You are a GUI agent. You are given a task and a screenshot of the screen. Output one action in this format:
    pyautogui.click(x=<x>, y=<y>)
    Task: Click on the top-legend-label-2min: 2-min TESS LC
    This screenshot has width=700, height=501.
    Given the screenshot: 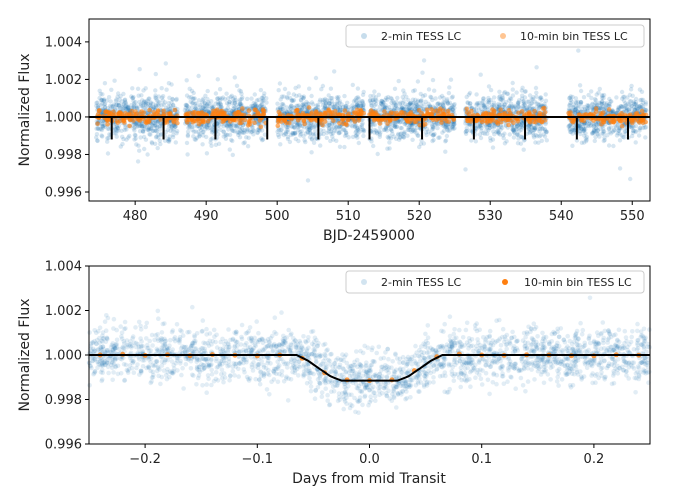 What is the action you would take?
    pyautogui.click(x=421, y=36)
    